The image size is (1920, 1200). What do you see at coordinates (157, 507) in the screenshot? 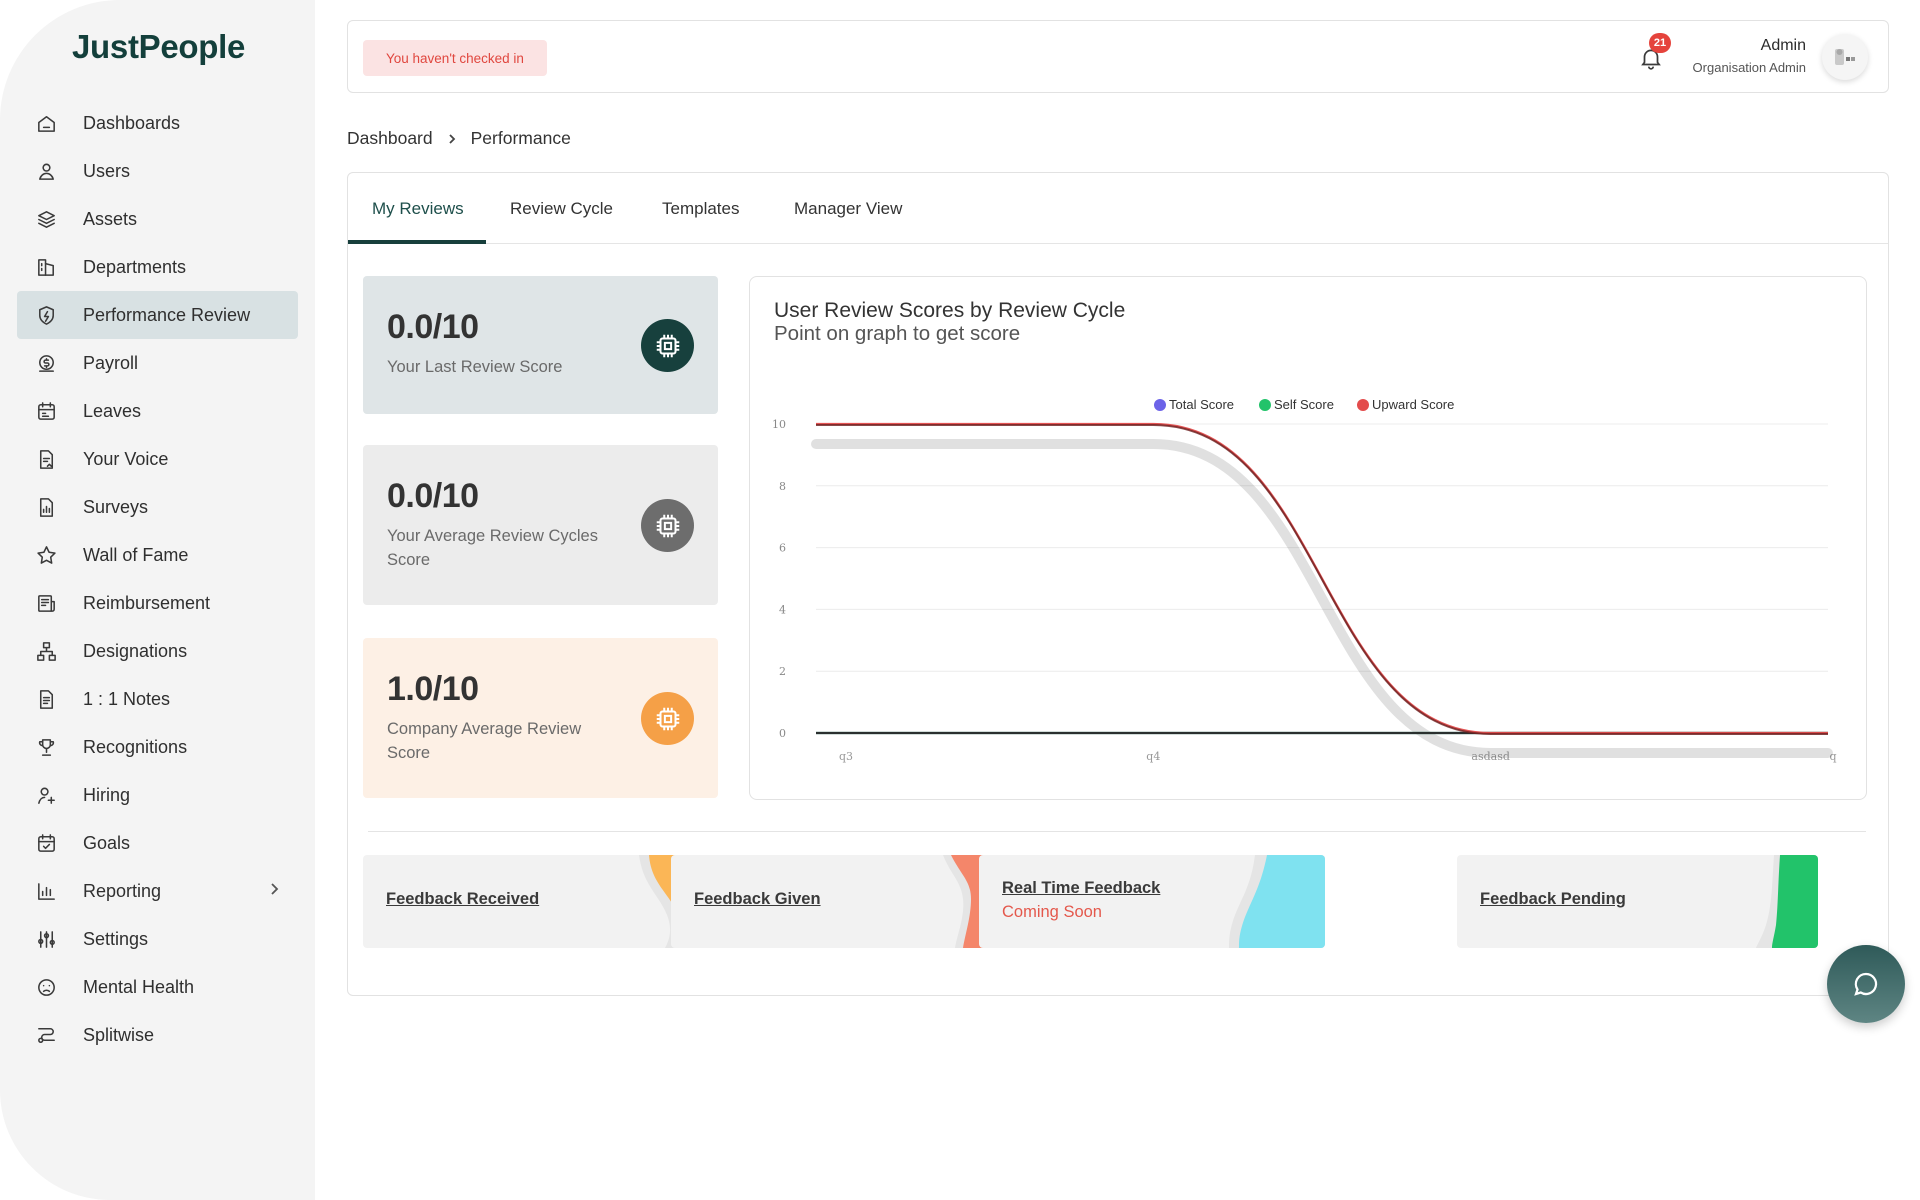
I see `sidebar-item-surveys: Surveys` at bounding box center [157, 507].